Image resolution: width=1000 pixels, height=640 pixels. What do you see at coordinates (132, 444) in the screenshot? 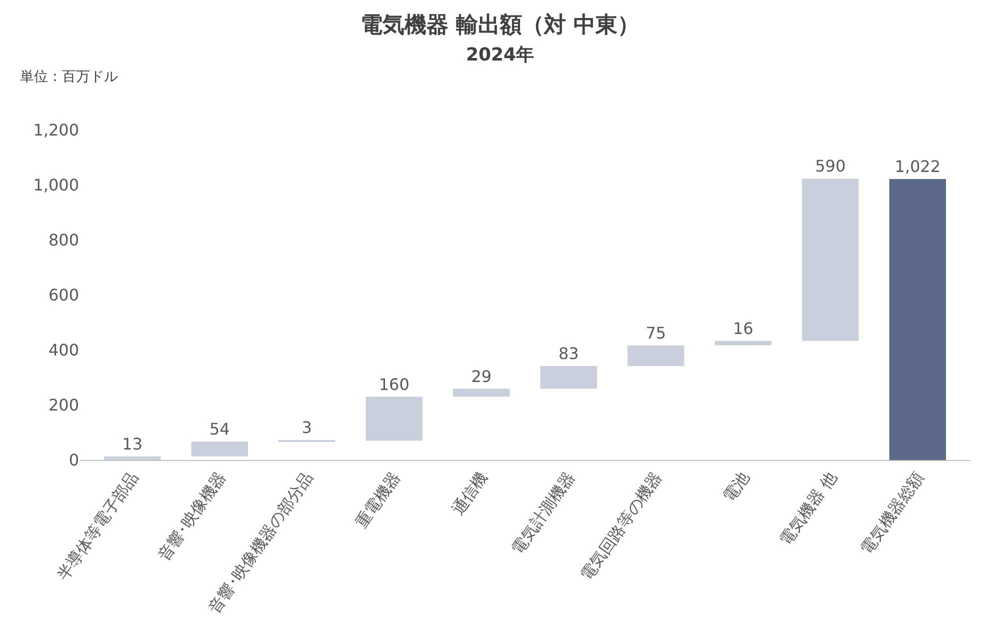
I see `data-label: 13` at bounding box center [132, 444].